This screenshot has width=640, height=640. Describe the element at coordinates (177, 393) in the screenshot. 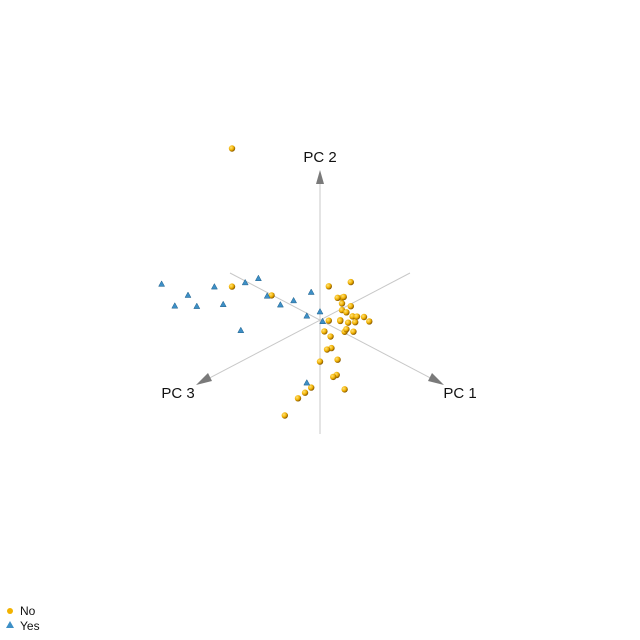

I see `pc3-axis-label: PC 3` at that location.